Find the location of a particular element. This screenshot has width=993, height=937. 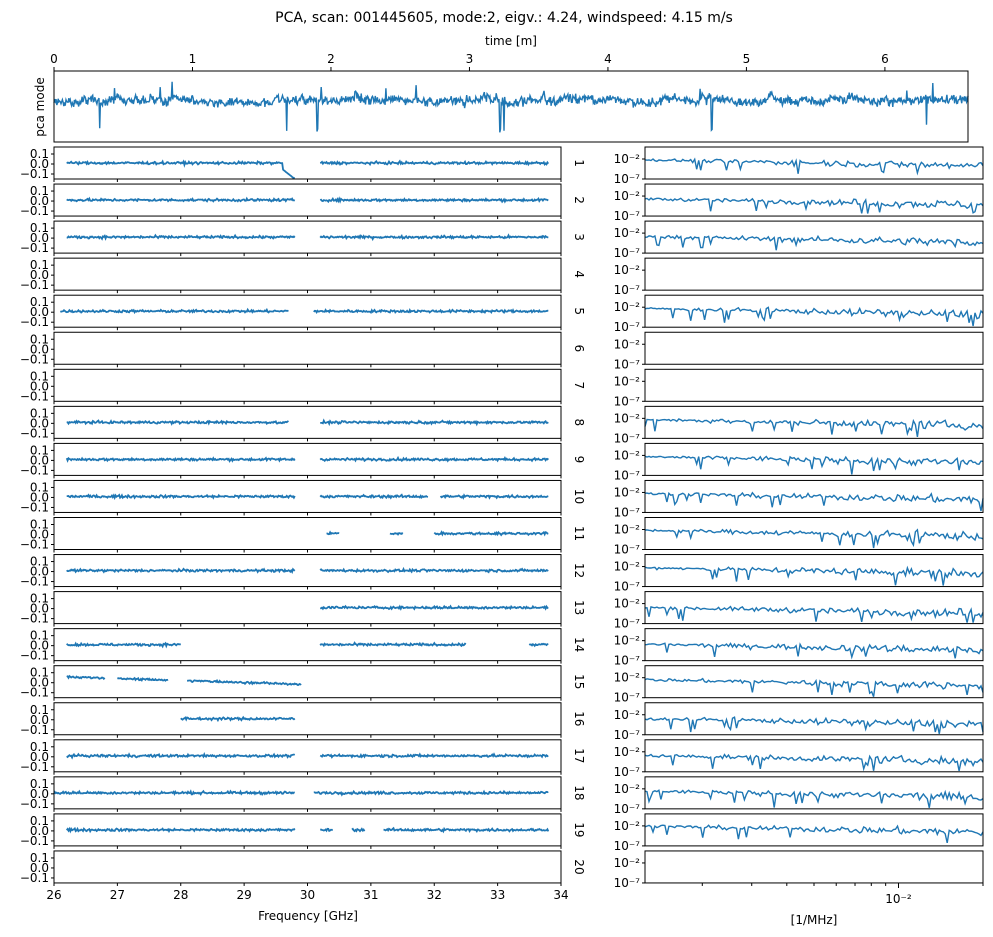

power-spectrum-panel-1: 10⁻² 10⁻⁷ is located at coordinates (799, 166).